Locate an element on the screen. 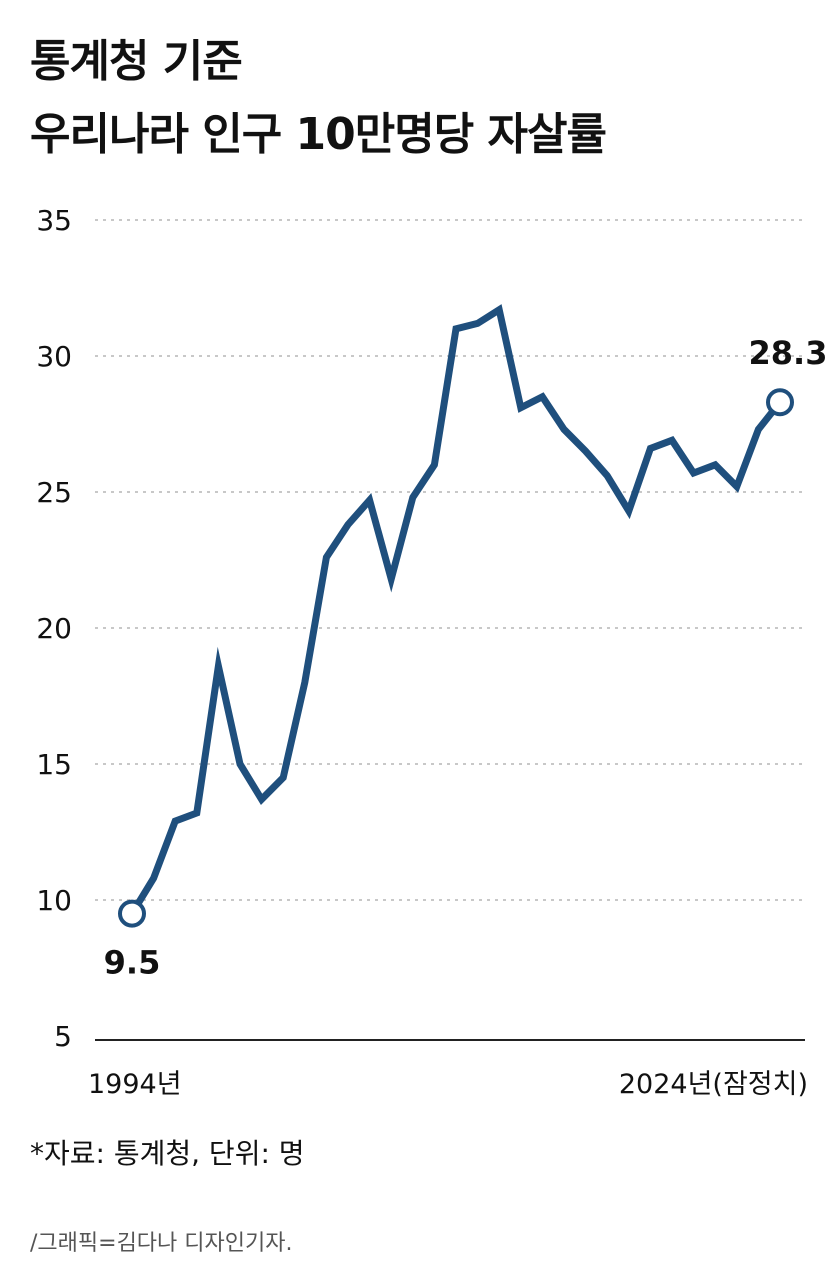 The height and width of the screenshot is (1273, 835). data-point-2006 is located at coordinates (391, 579).